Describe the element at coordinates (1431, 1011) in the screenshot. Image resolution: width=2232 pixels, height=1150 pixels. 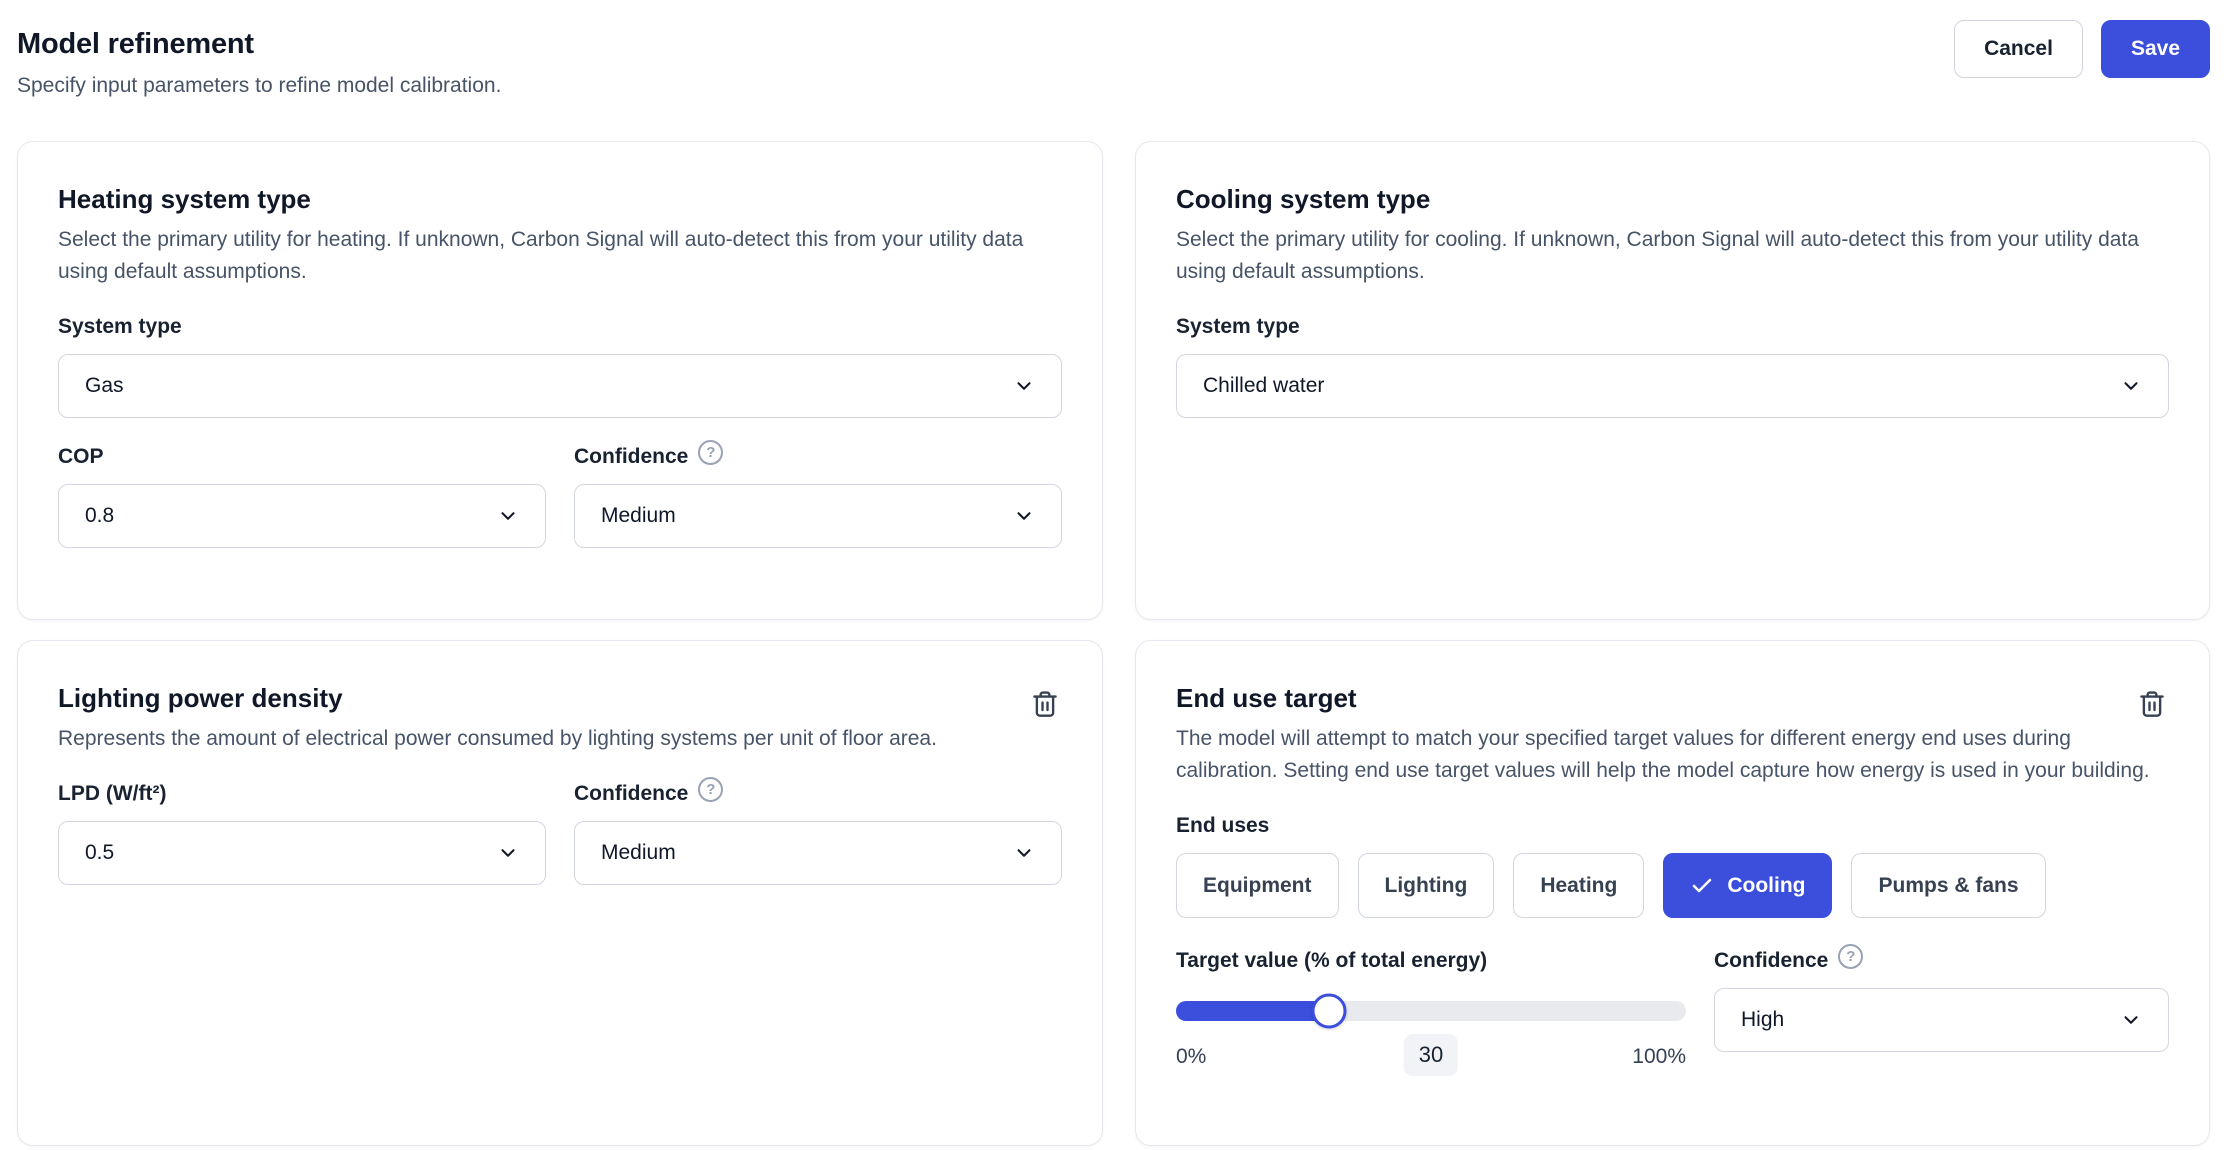
I see `target-slider` at that location.